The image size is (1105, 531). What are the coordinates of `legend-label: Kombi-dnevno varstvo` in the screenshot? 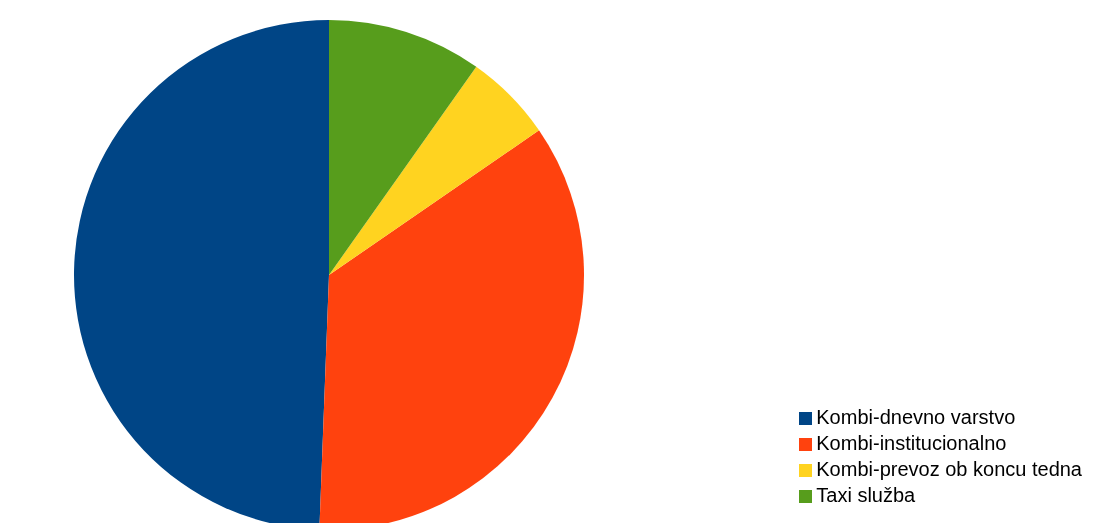 It's located at (916, 417).